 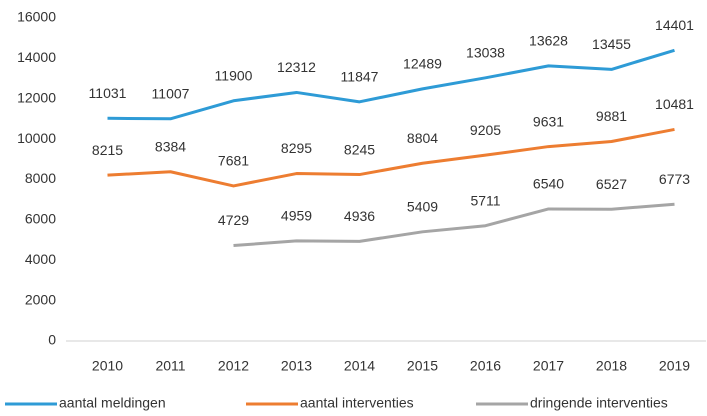 What do you see at coordinates (40, 299) in the screenshot?
I see `y-tick-label: 2000` at bounding box center [40, 299].